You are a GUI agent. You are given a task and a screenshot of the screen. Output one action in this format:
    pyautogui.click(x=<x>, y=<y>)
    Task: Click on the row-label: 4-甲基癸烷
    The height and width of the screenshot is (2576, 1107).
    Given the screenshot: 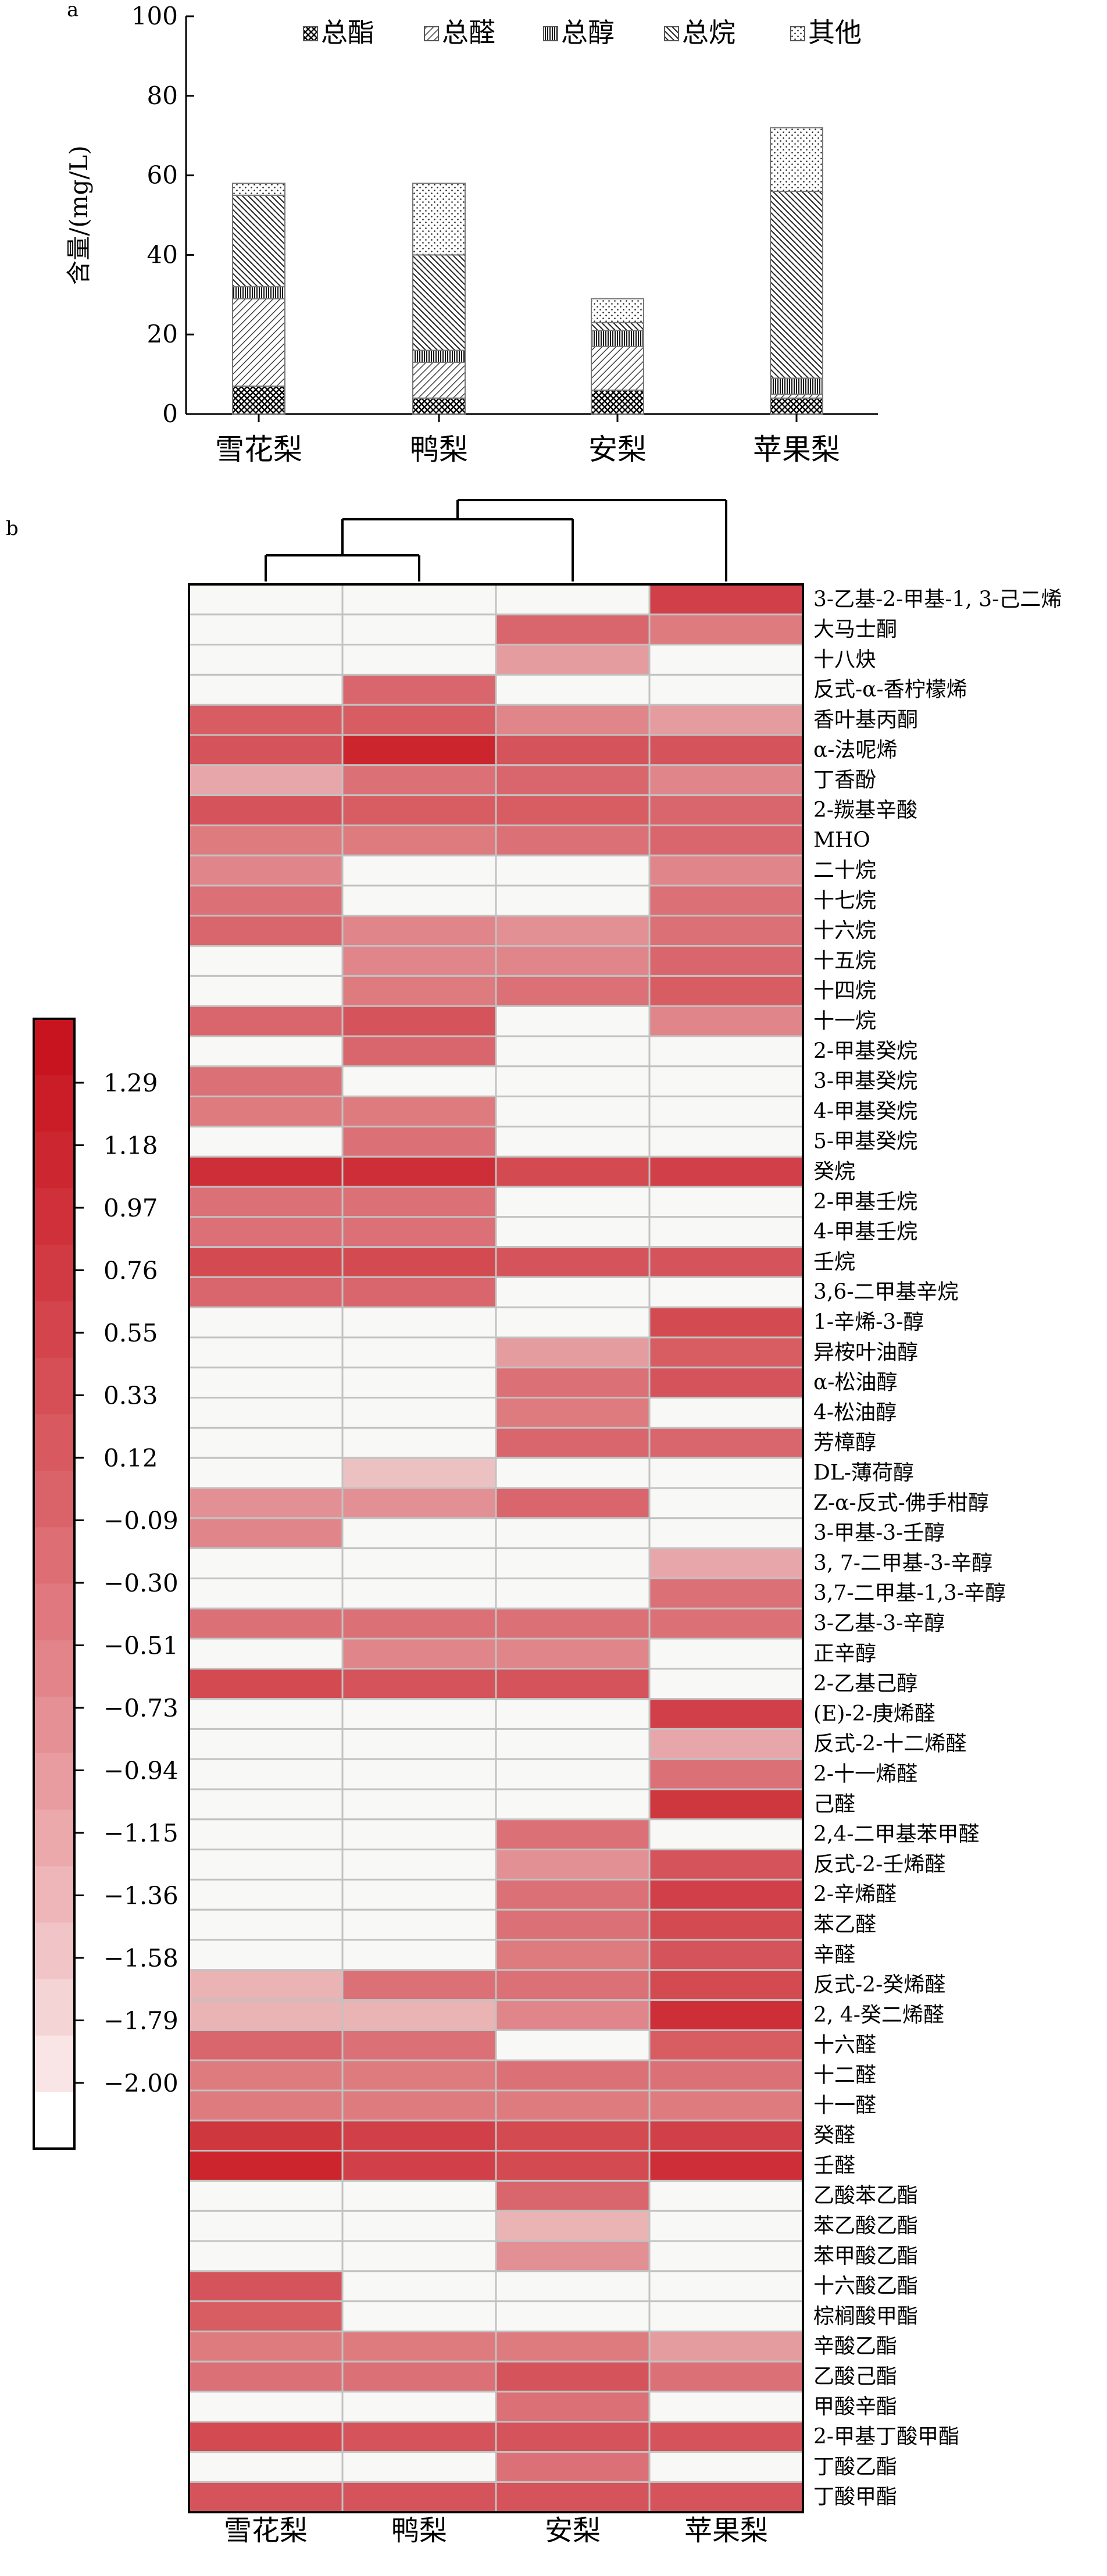 What is the action you would take?
    pyautogui.click(x=865, y=1111)
    